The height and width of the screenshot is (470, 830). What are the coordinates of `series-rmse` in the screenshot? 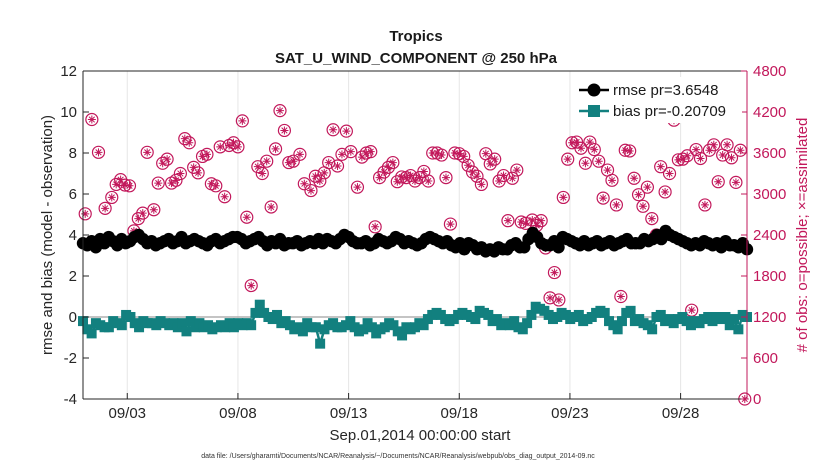 It's located at (415, 241).